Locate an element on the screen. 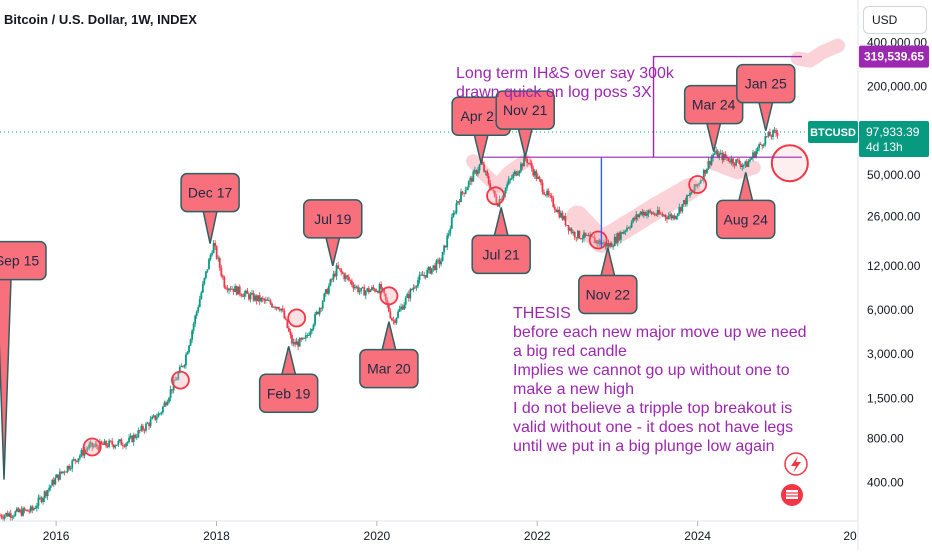 The width and height of the screenshot is (932, 555). y-tick-label: 800.00 is located at coordinates (885, 439).